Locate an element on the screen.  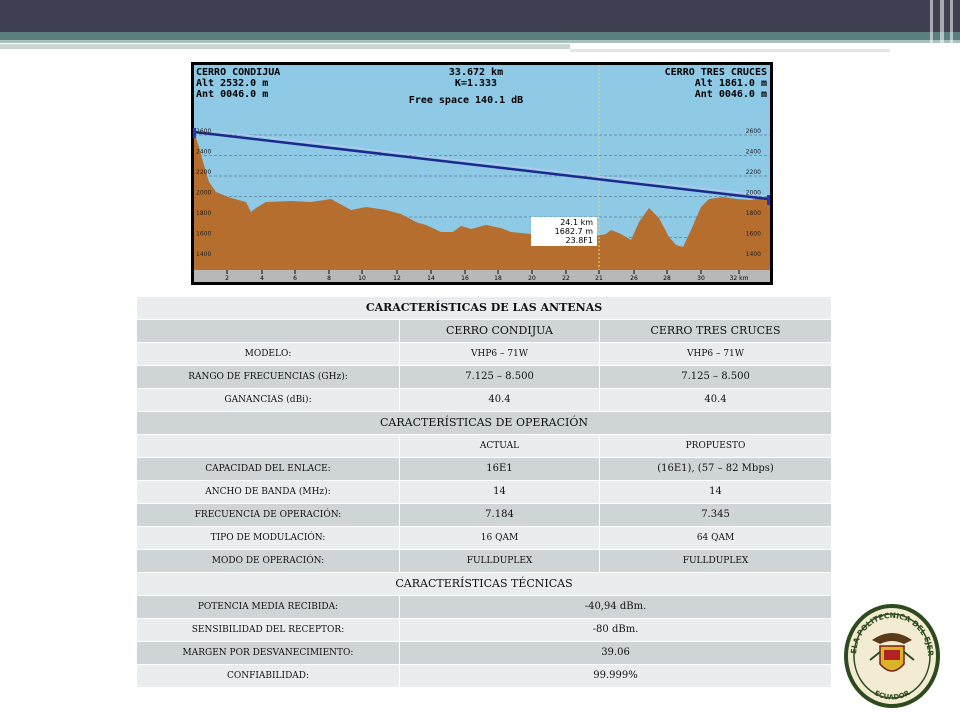
left-site-alt: Alt 2532.0 m is located at coordinates (232, 83).